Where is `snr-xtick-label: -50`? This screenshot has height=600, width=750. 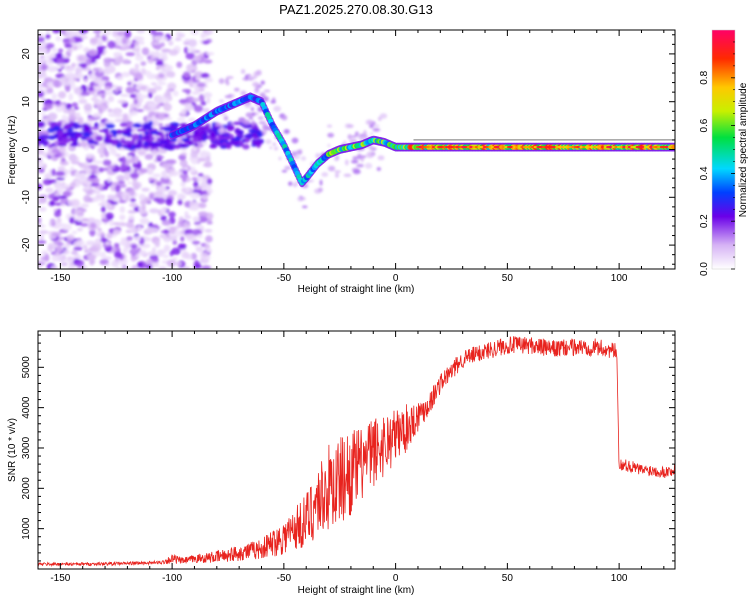
snr-xtick-label: -50 is located at coordinates (284, 578).